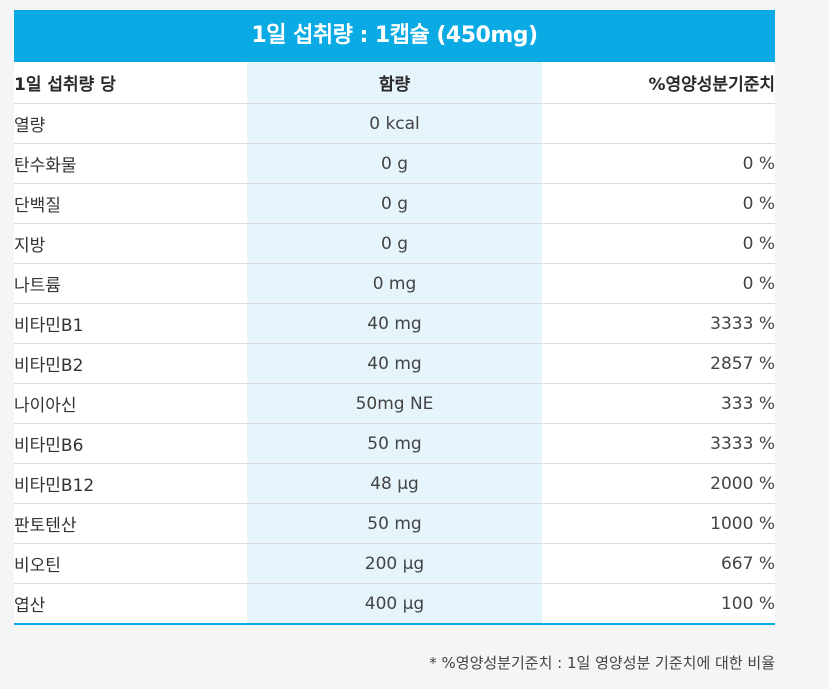 The image size is (829, 689). What do you see at coordinates (658, 403) in the screenshot?
I see `nutrient-daily-value: 333 %` at bounding box center [658, 403].